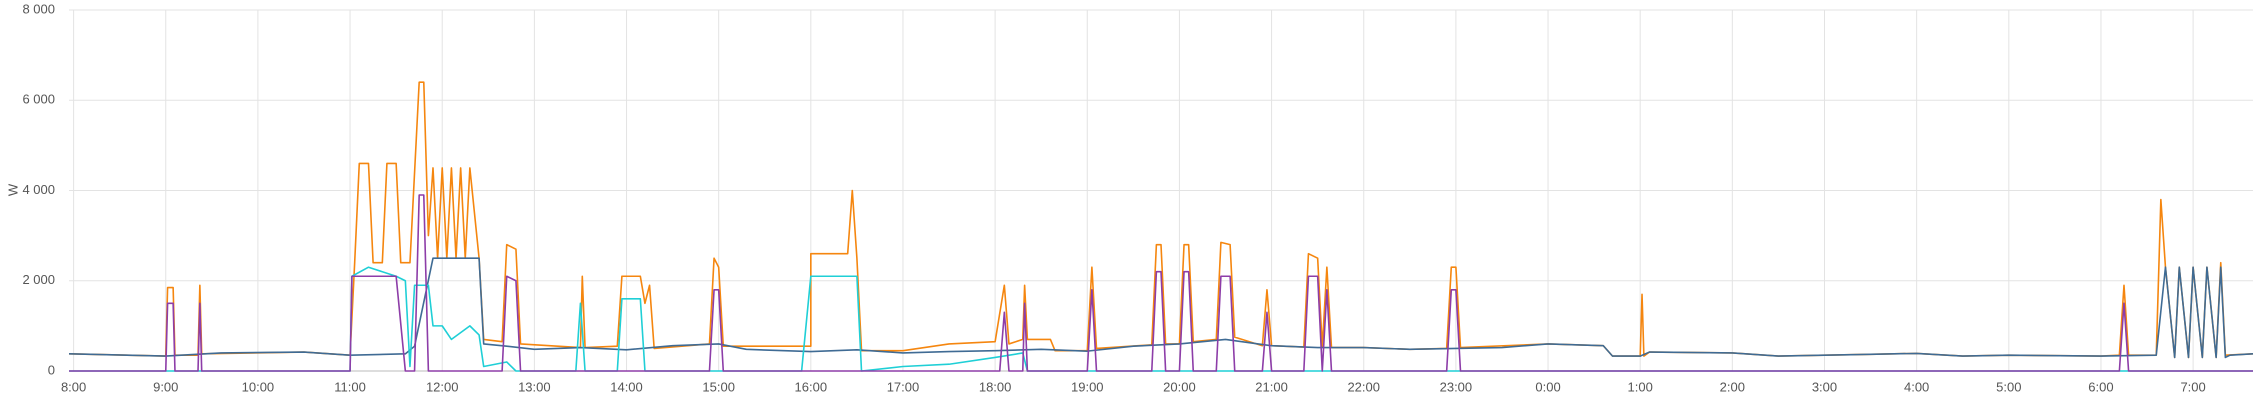  Describe the element at coordinates (165, 386) in the screenshot. I see `x-tick-label: 9:00` at that location.